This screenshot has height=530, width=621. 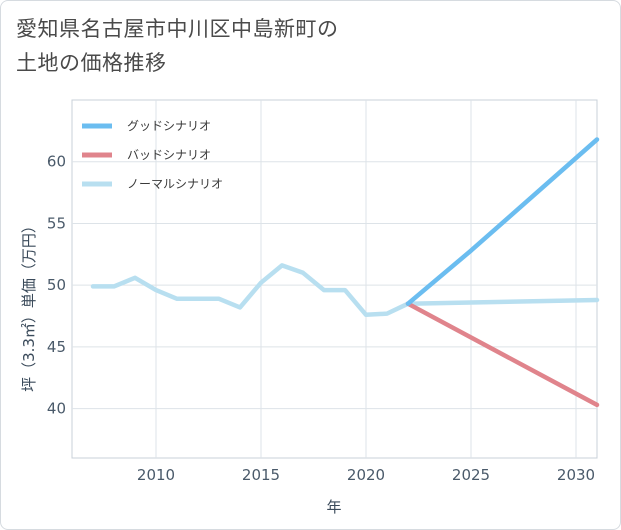 What do you see at coordinates (29, 305) in the screenshot?
I see `y-axis-label: 坪（3.3㎡）単価（万円）` at bounding box center [29, 305].